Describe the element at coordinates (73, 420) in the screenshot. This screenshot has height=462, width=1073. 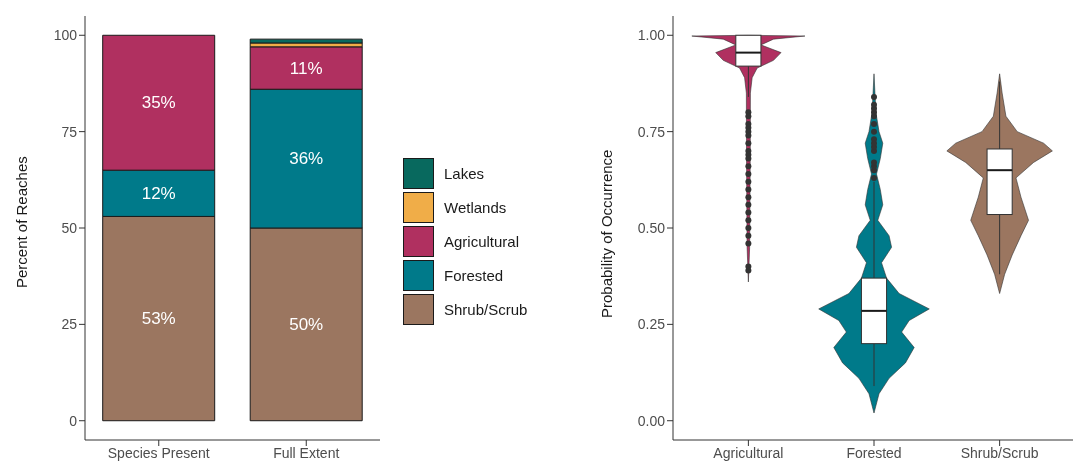
I see `y-tick-label: 0` at that location.